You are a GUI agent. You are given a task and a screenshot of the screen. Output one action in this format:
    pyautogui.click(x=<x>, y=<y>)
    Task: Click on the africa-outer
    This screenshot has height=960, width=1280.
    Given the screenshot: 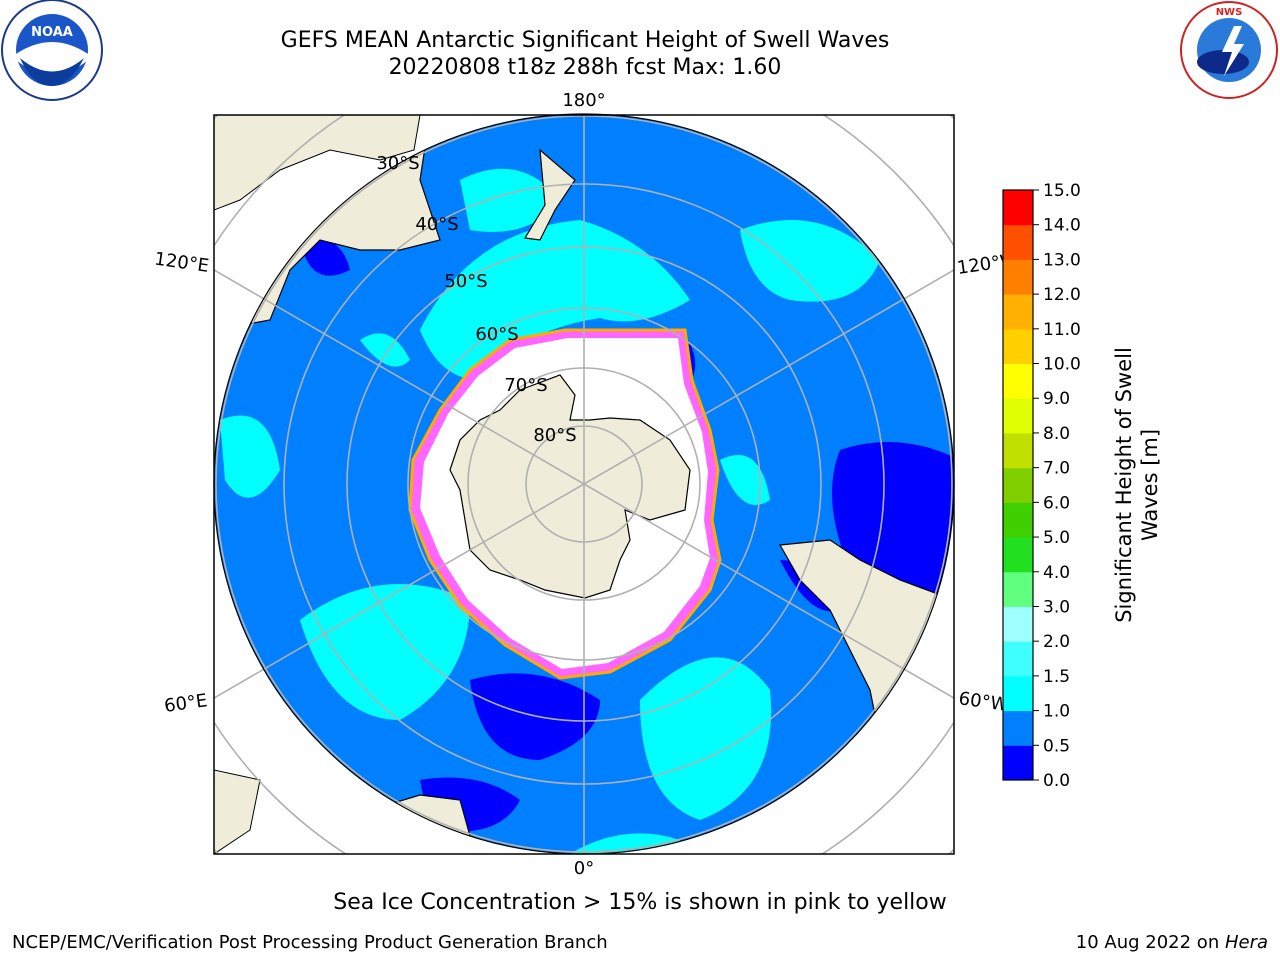 What is the action you would take?
    pyautogui.click(x=237, y=811)
    